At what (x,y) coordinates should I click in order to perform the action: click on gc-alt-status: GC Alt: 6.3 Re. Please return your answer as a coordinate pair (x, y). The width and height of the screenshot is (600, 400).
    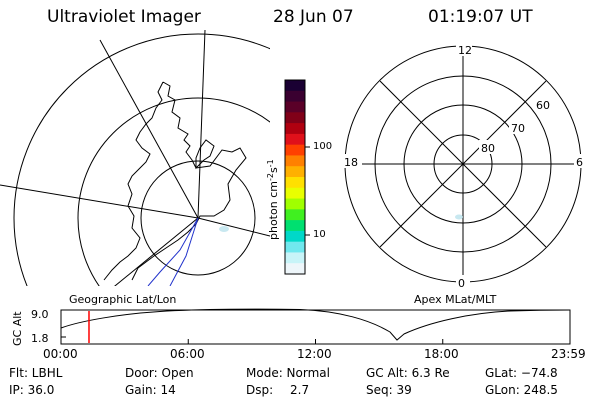
    Looking at the image, I should click on (408, 373).